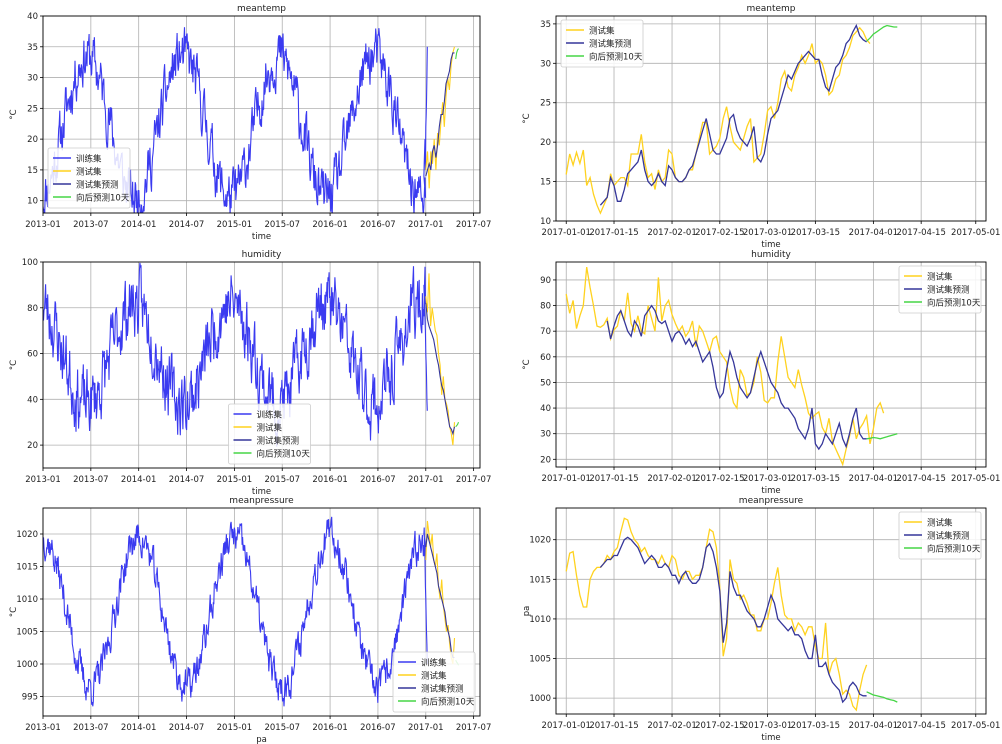 The width and height of the screenshot is (1002, 744). Describe the element at coordinates (30, 698) in the screenshot. I see `y-tick-label: 995` at that location.